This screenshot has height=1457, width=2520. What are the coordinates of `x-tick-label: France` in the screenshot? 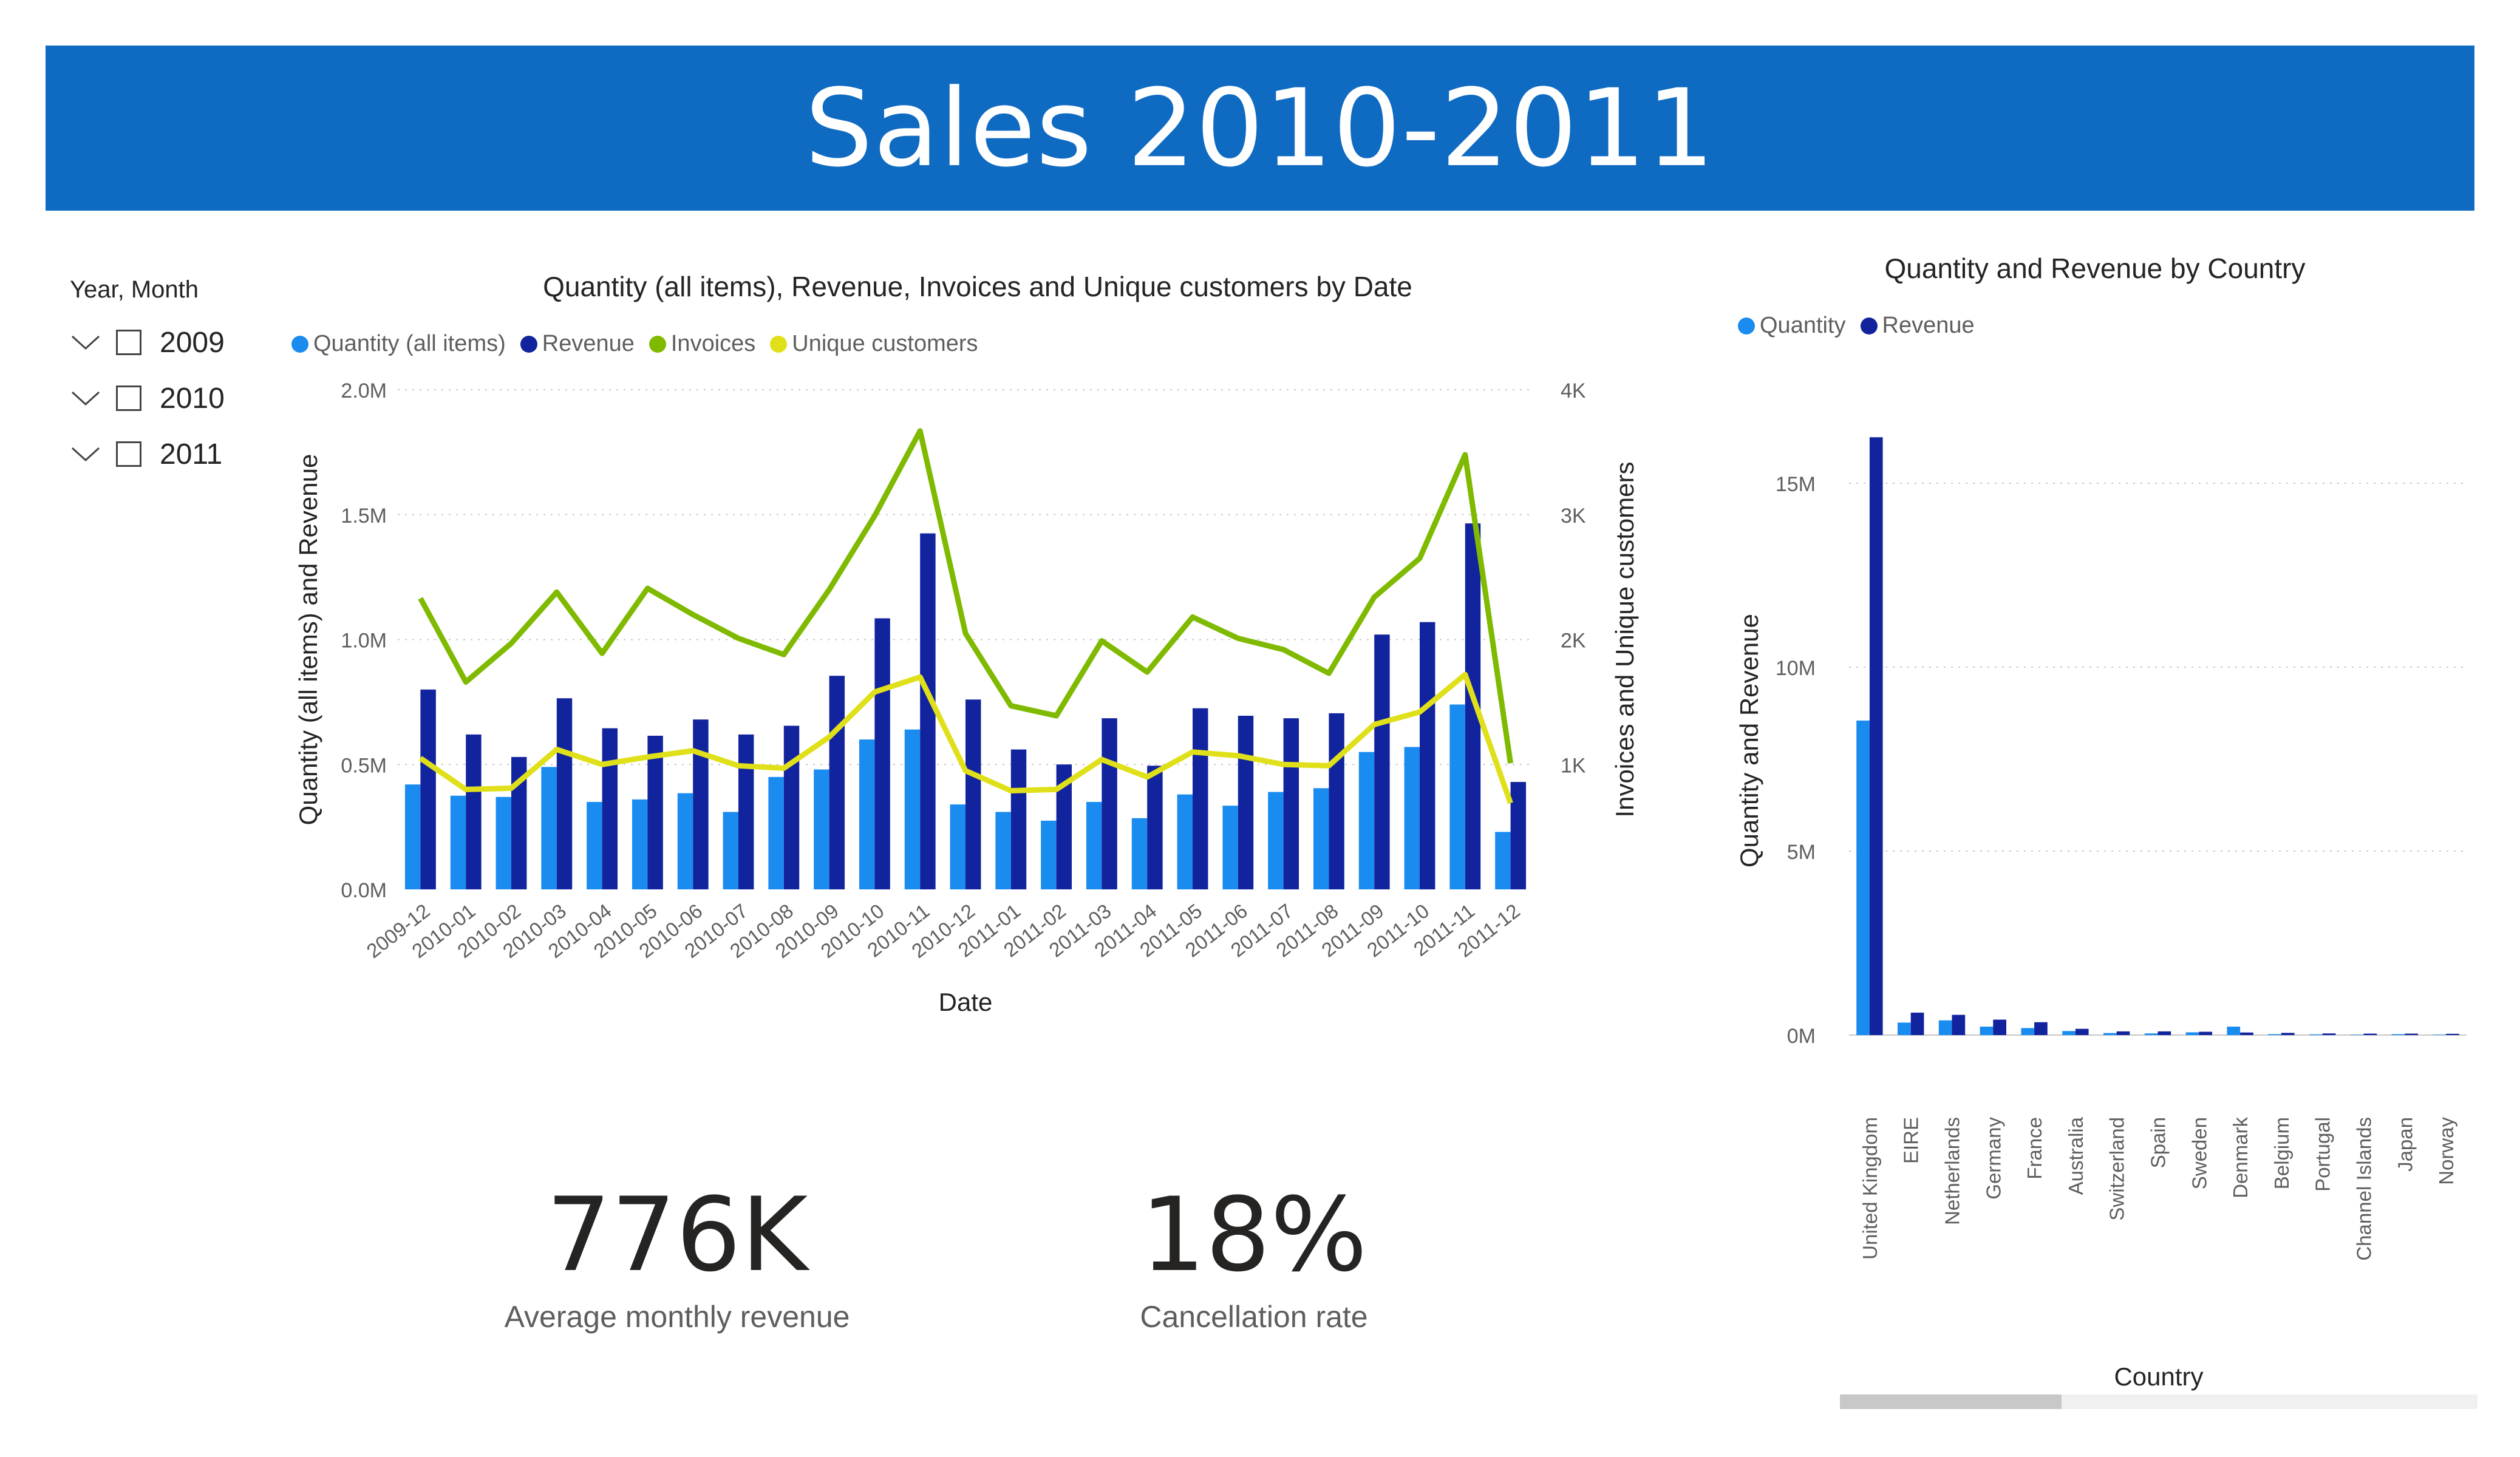 It's located at (2034, 1148).